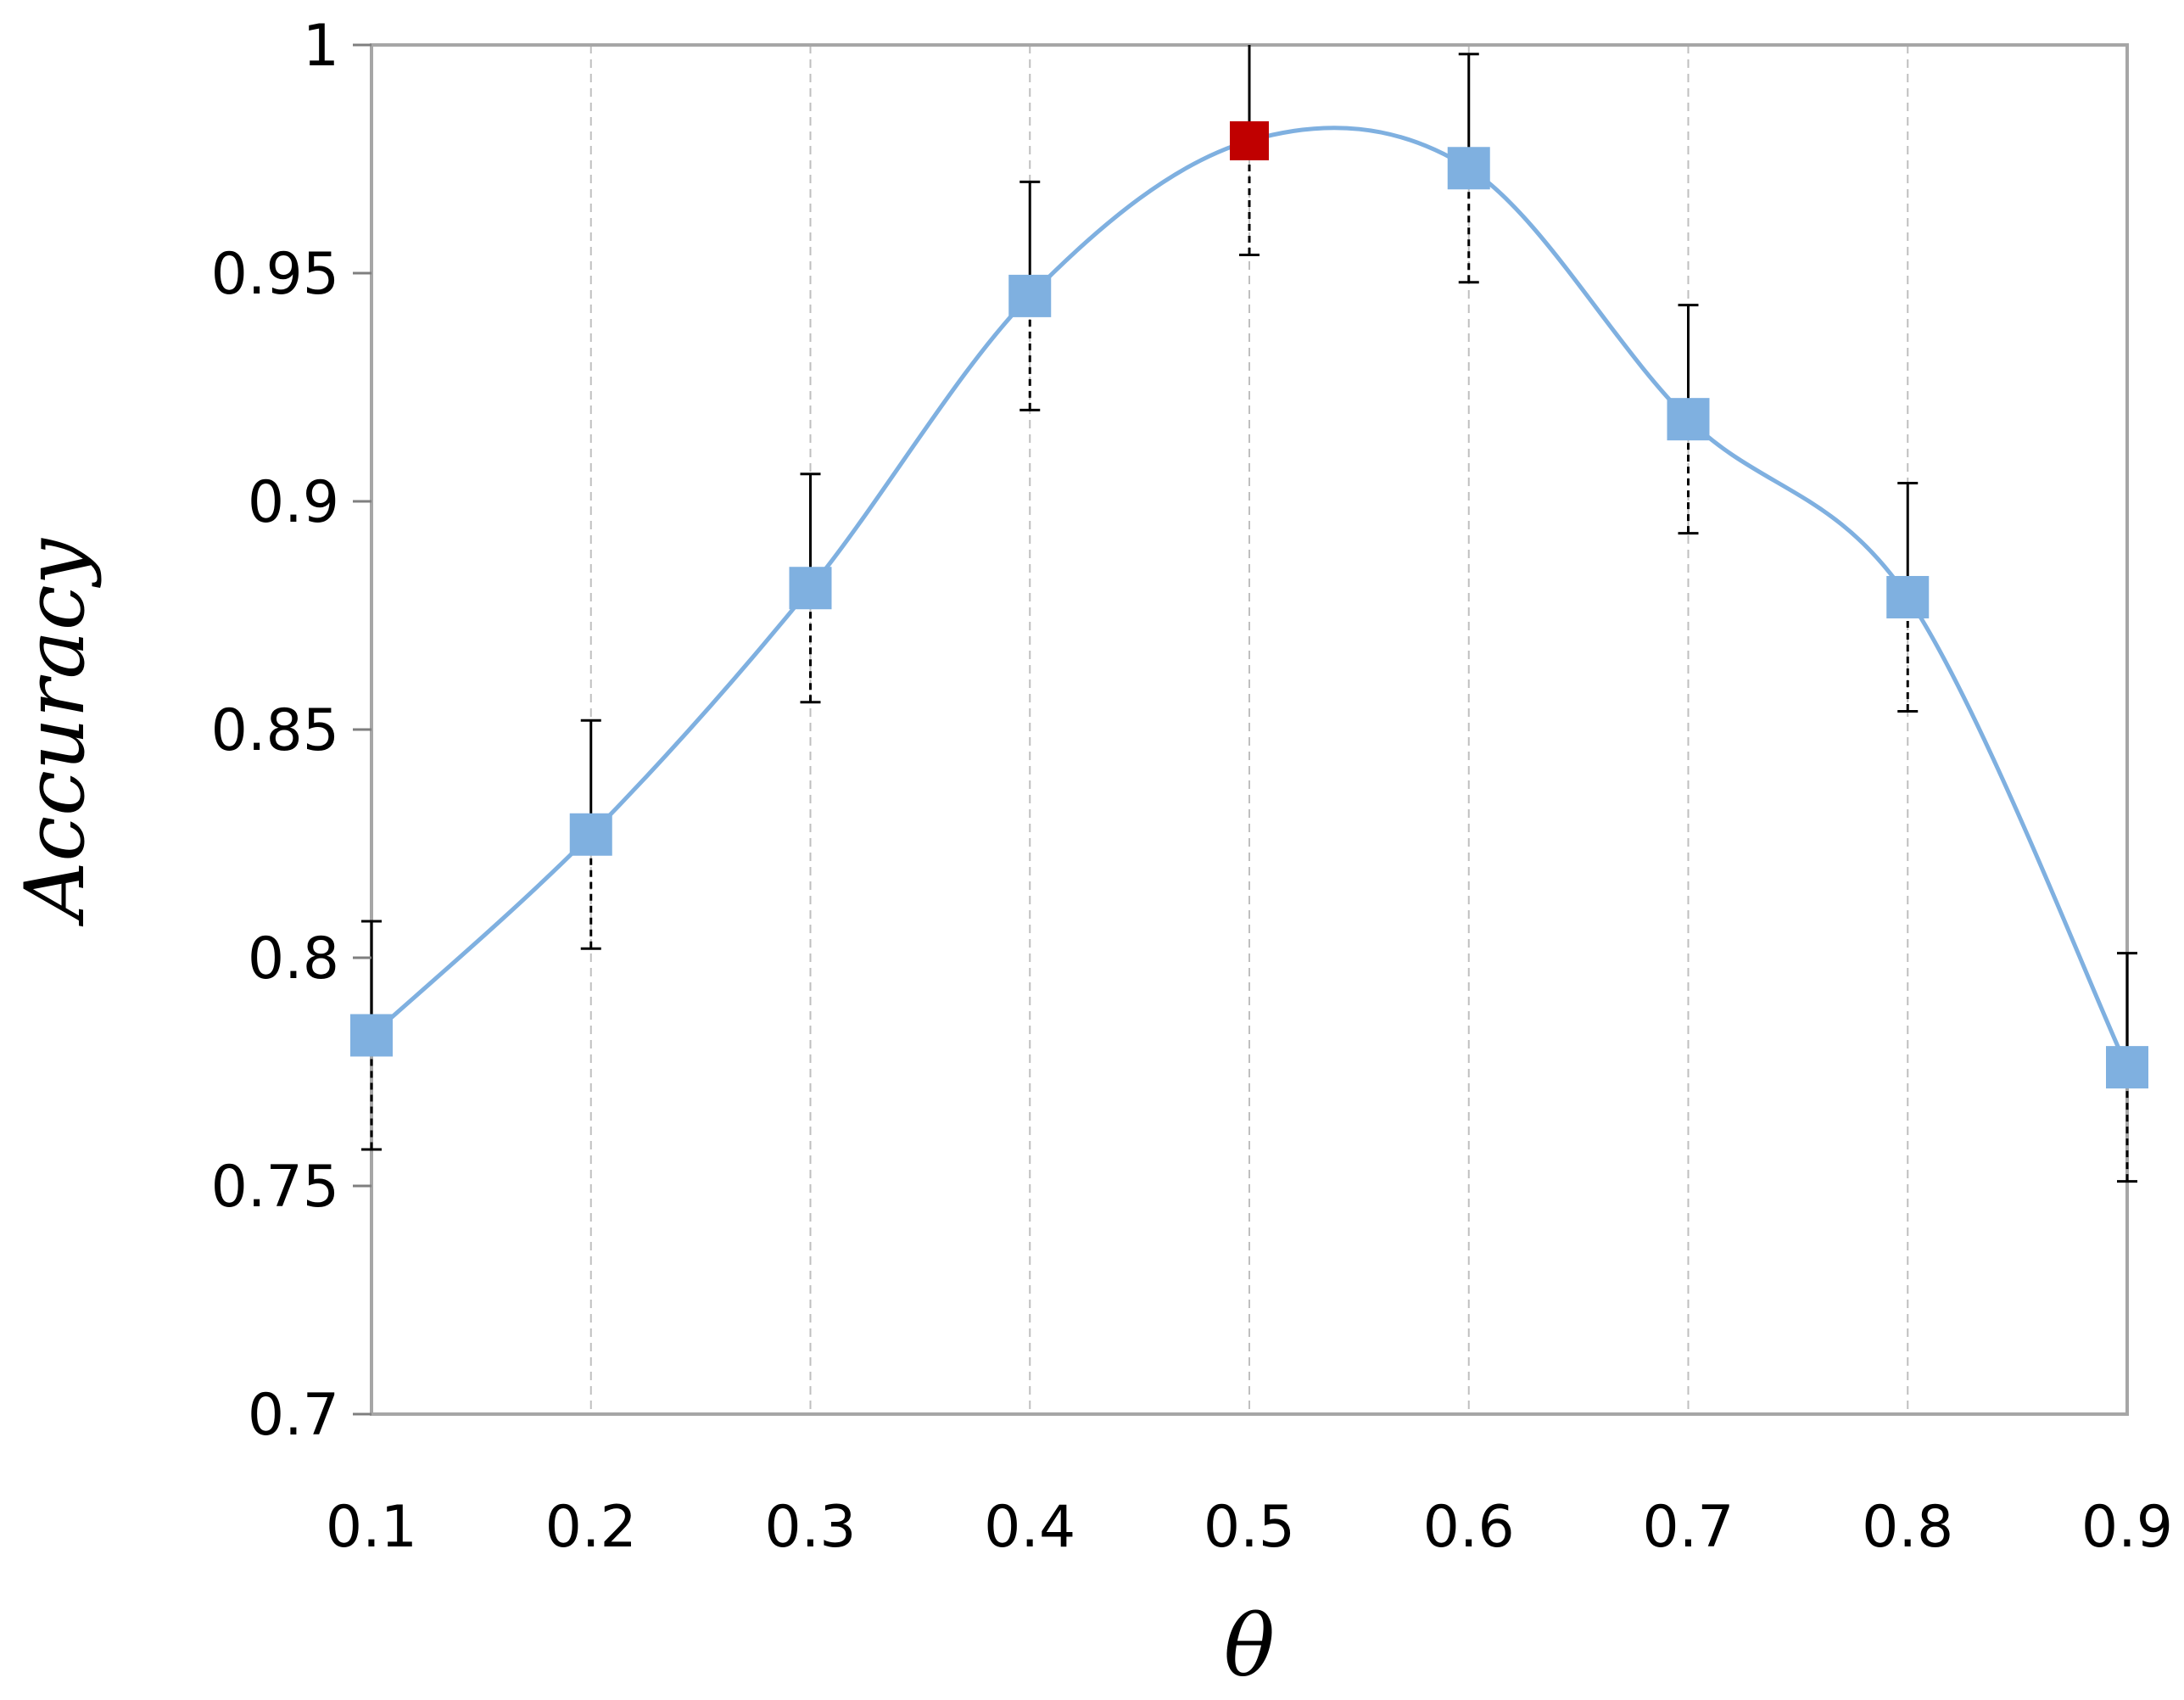  I want to click on x-tick-label-3: 0.3, so click(810, 1527).